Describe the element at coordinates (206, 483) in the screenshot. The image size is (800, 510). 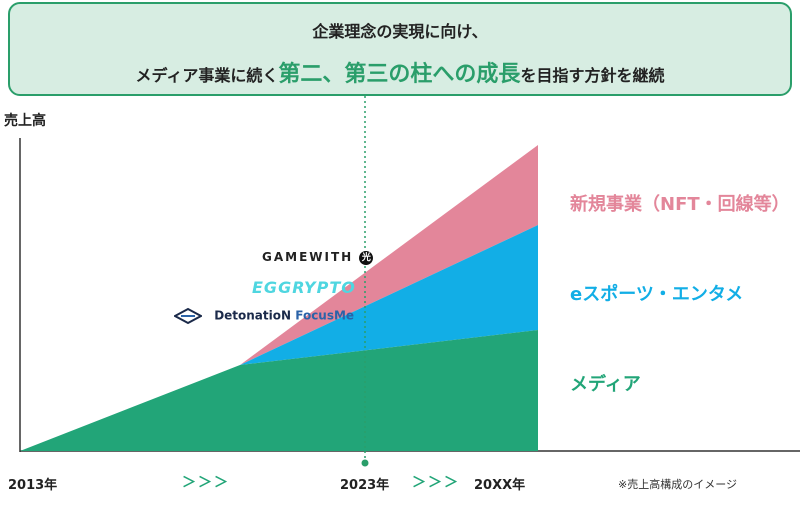
I see `timeline-arrows-1: ＞＞＞` at that location.